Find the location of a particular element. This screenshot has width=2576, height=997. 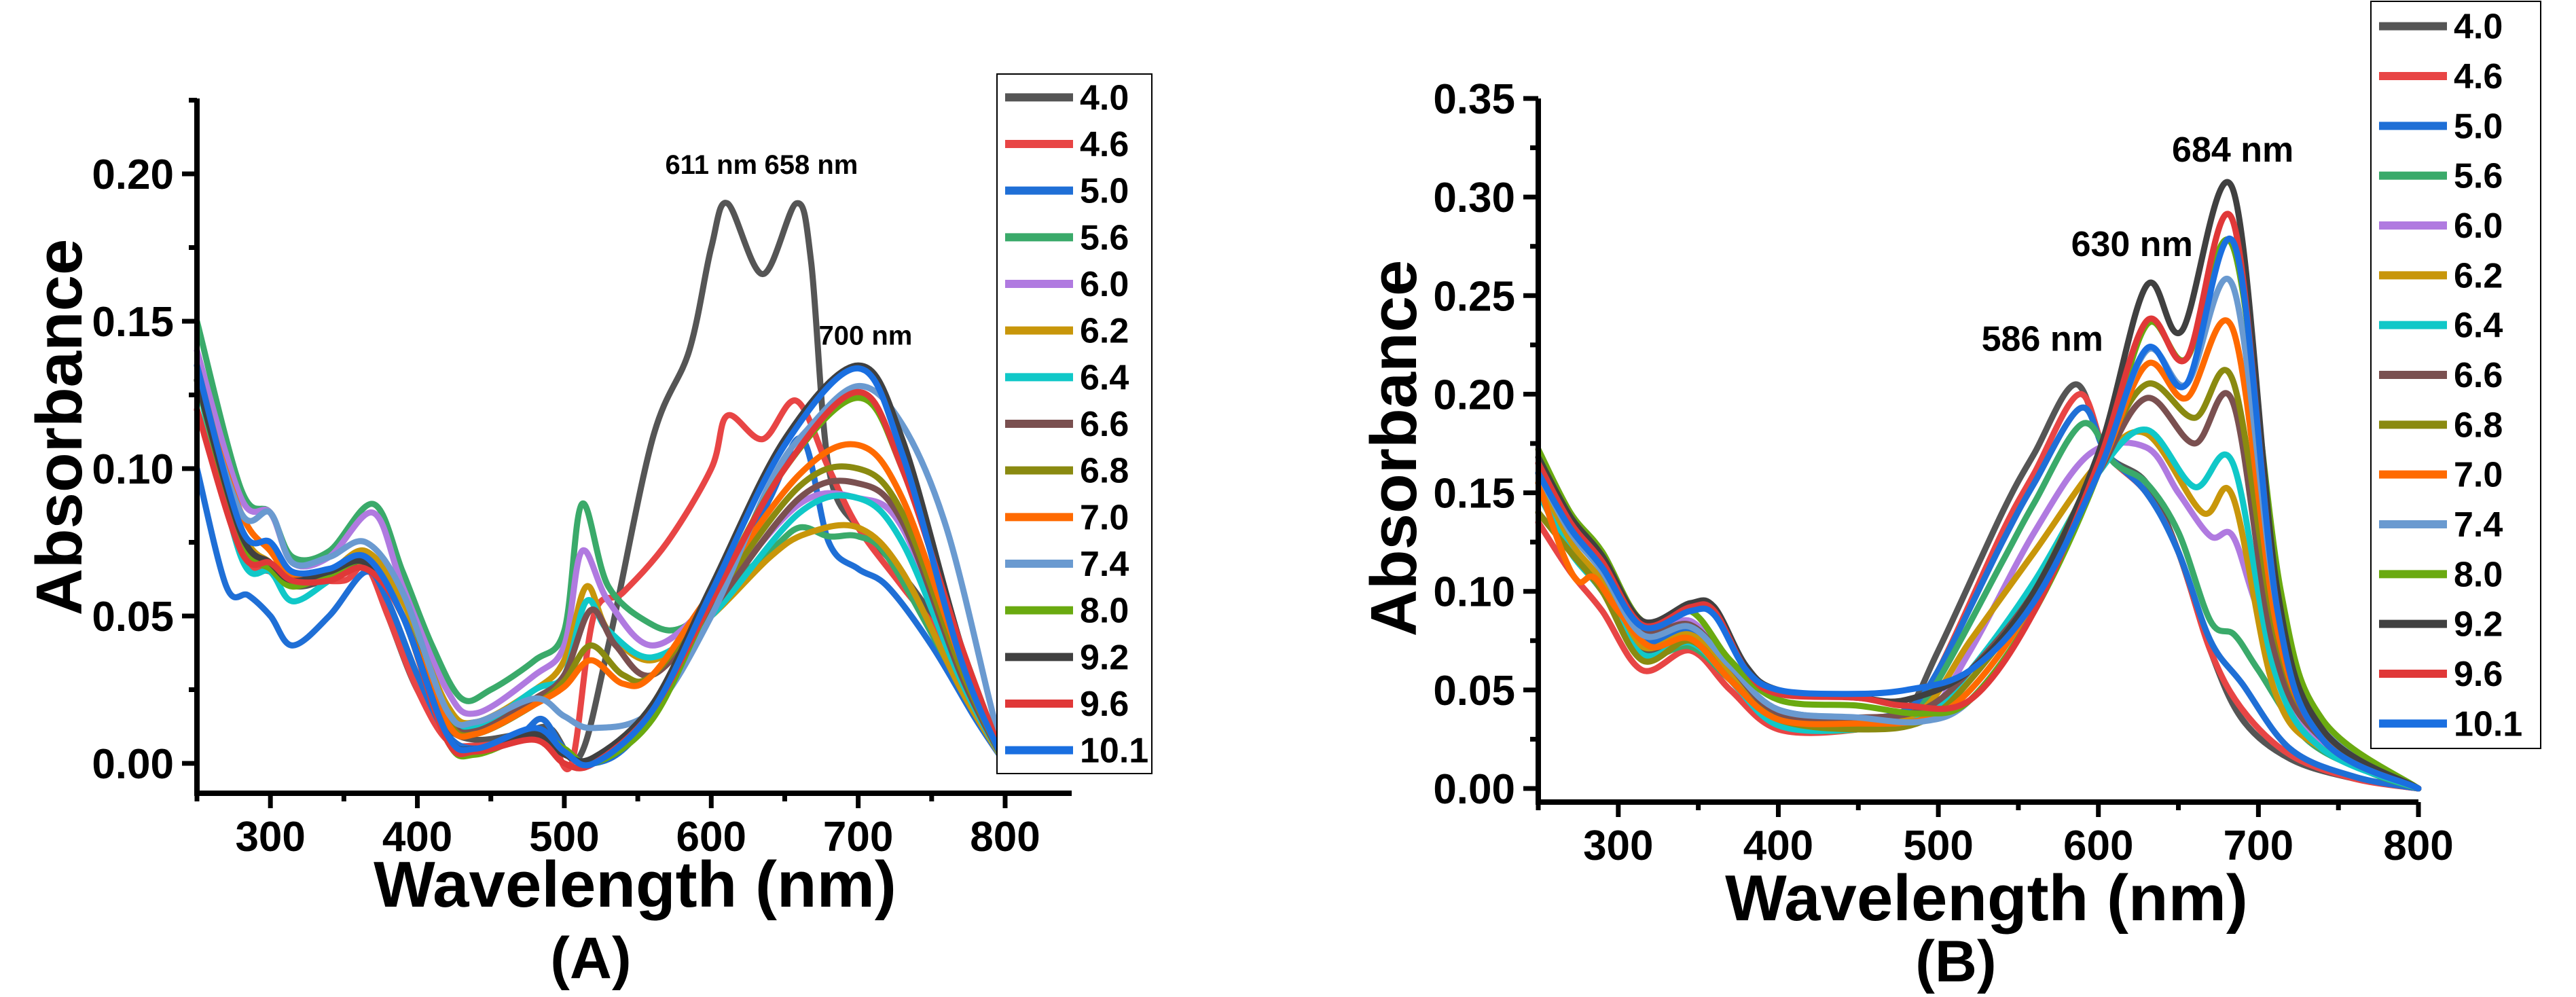

y-axis-title-a: Absorbance is located at coordinates (59, 427).